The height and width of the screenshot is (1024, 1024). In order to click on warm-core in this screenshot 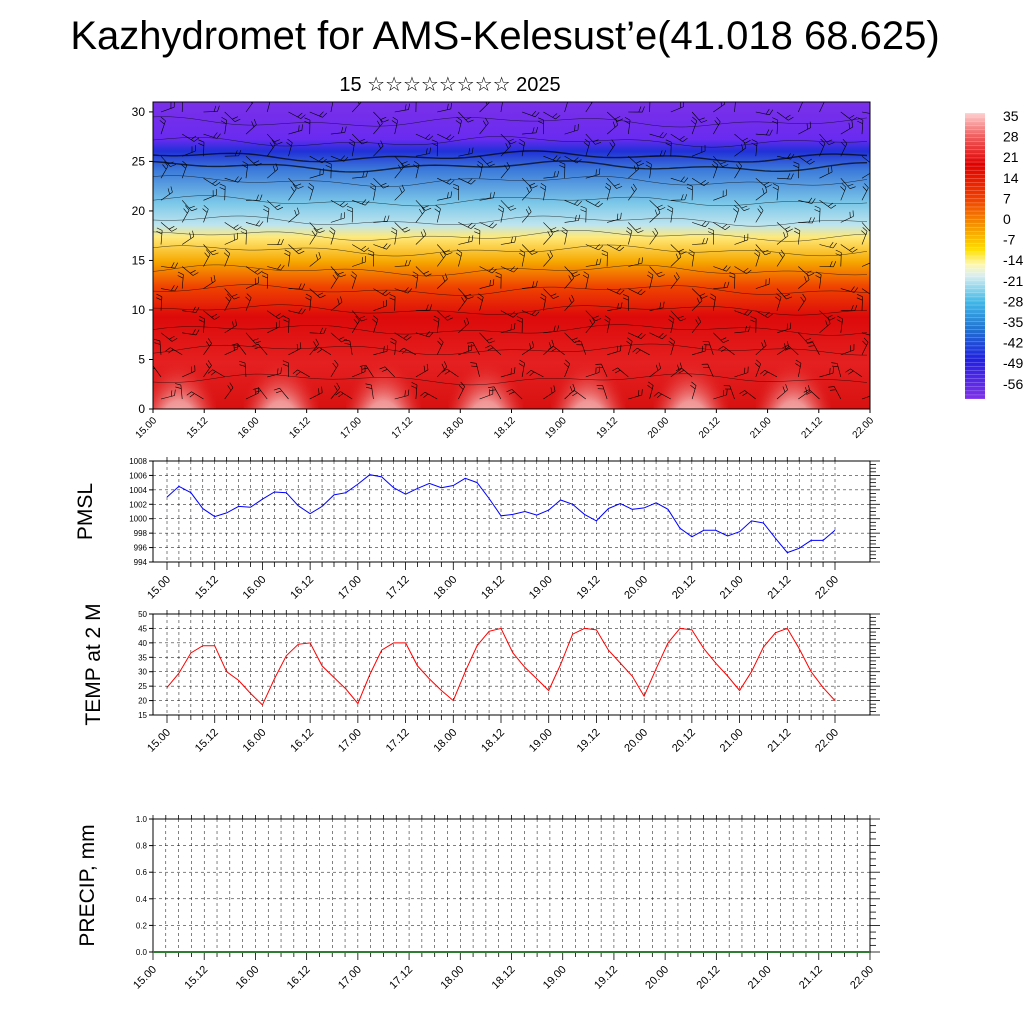, I will do `click(185, 366)`.